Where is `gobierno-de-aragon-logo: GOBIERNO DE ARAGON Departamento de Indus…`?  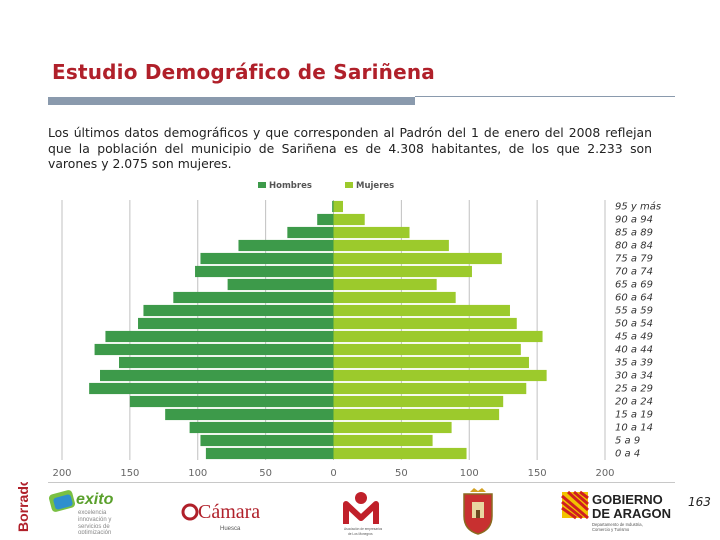 gobierno-de-aragon-logo: GOBIERNO DE ARAGON Departamento de Indus… is located at coordinates (616, 511).